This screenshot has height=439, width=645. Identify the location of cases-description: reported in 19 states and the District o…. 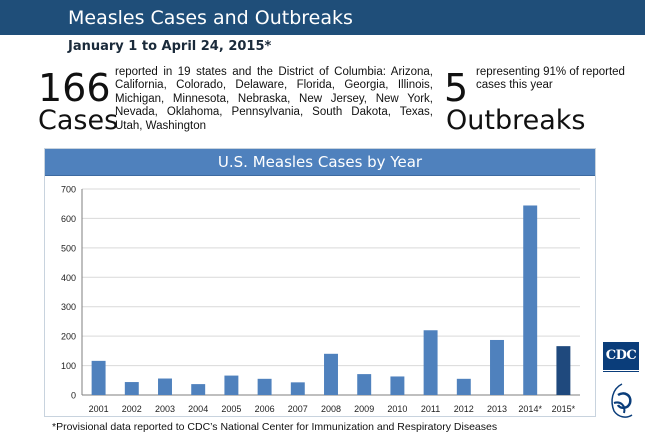
(274, 99).